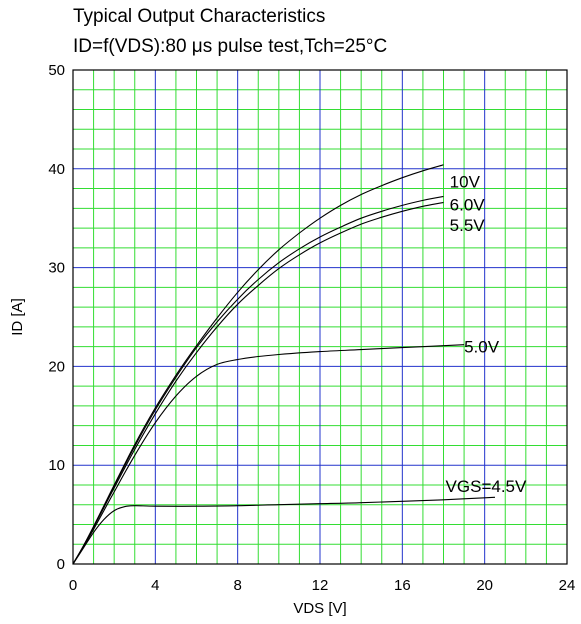 This screenshot has width=581, height=624. Describe the element at coordinates (320, 585) in the screenshot. I see `x-tick-label: 12` at that location.